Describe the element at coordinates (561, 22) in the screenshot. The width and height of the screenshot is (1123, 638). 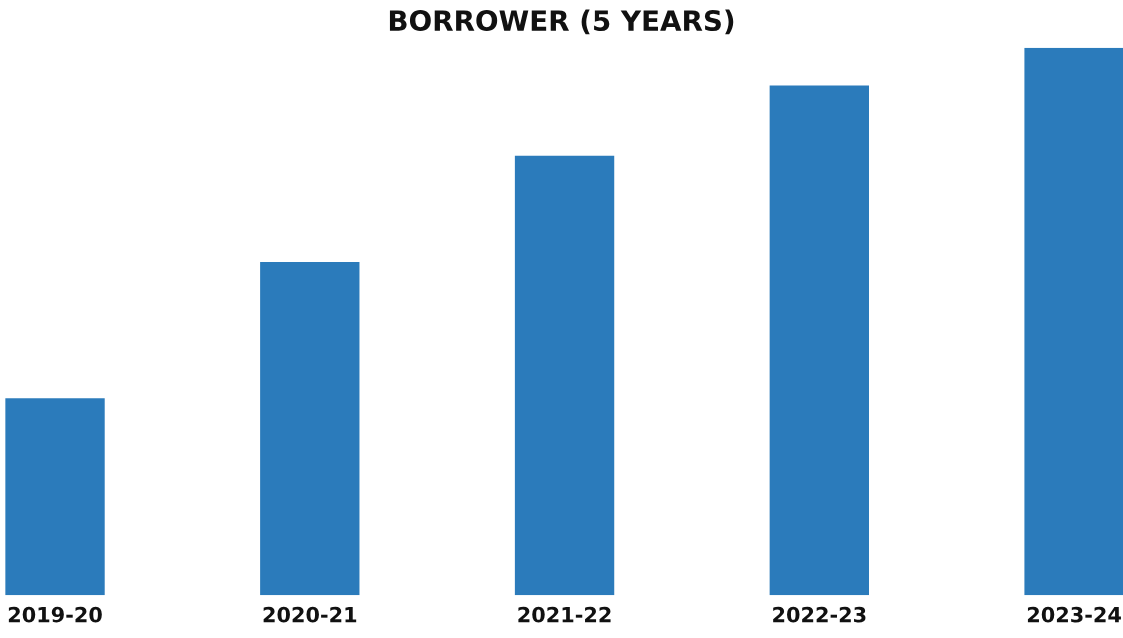
I see `chart-title: BORROWER (5 YEARS)` at that location.